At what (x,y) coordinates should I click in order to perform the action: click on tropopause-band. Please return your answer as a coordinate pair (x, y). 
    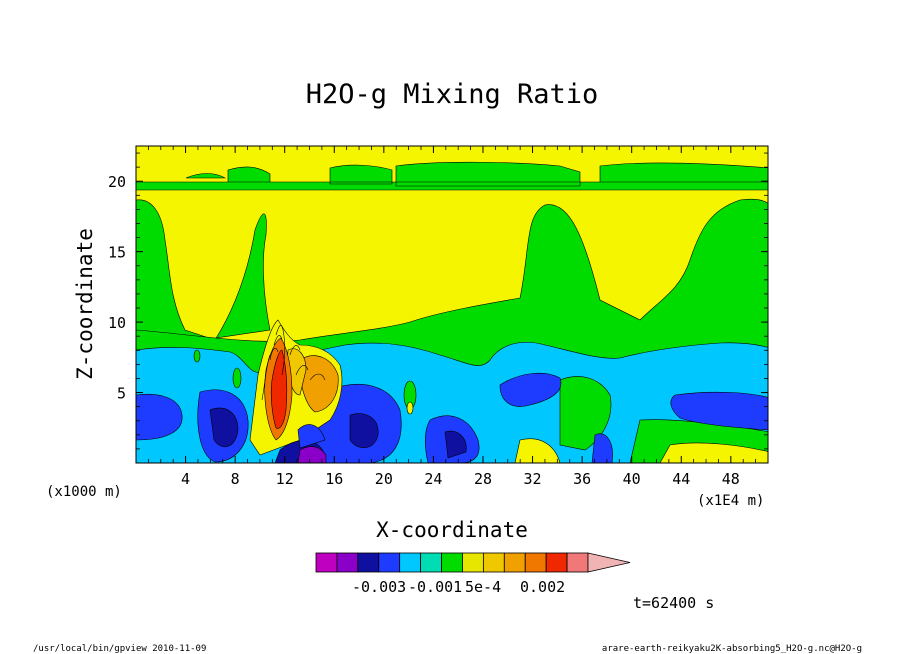
    Looking at the image, I should click on (452, 176).